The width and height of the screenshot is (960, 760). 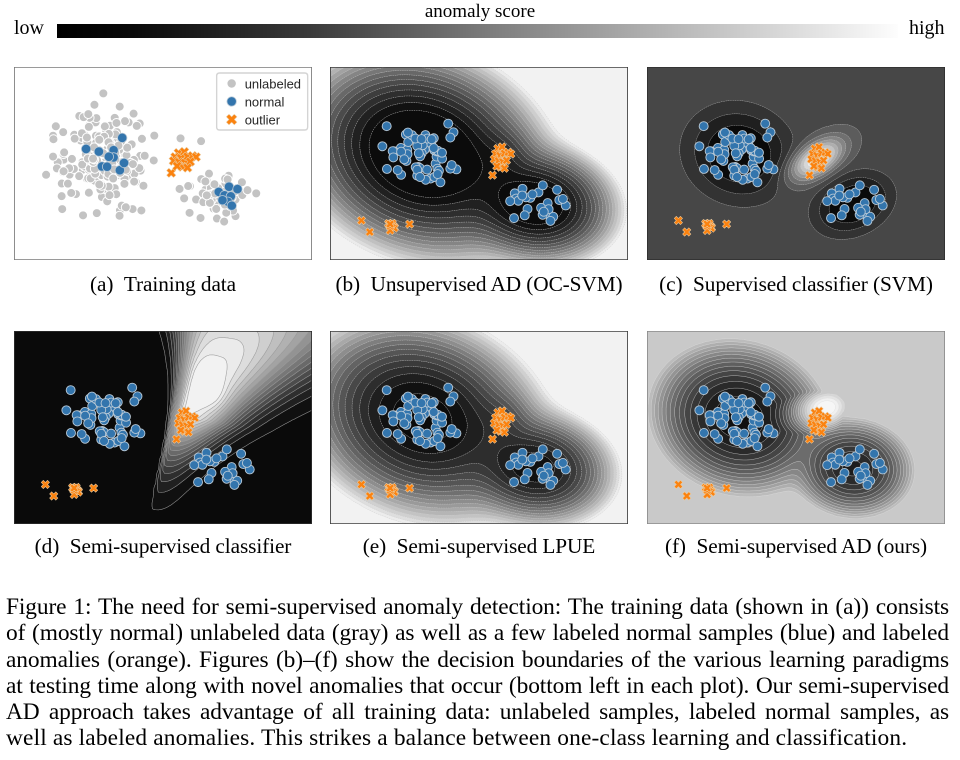 What do you see at coordinates (273, 83) in the screenshot?
I see `svg-text: unlabeled` at bounding box center [273, 83].